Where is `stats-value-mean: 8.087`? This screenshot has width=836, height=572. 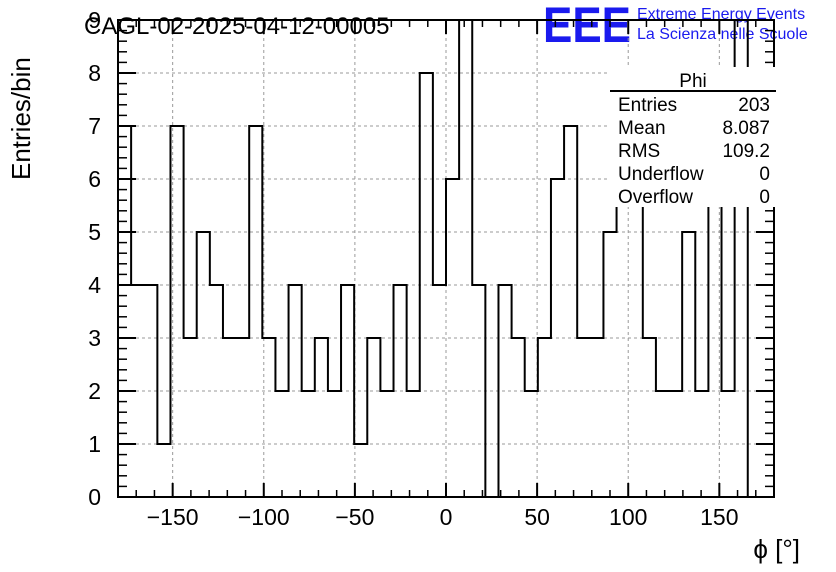 stats-value-mean: 8.087 is located at coordinates (746, 128).